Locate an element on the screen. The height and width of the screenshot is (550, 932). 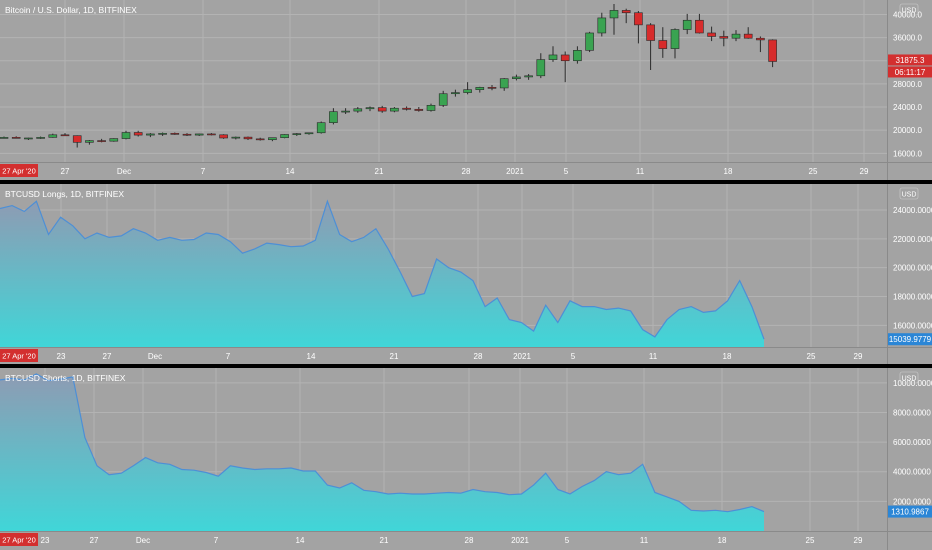
currency-label: USD is located at coordinates (909, 195).